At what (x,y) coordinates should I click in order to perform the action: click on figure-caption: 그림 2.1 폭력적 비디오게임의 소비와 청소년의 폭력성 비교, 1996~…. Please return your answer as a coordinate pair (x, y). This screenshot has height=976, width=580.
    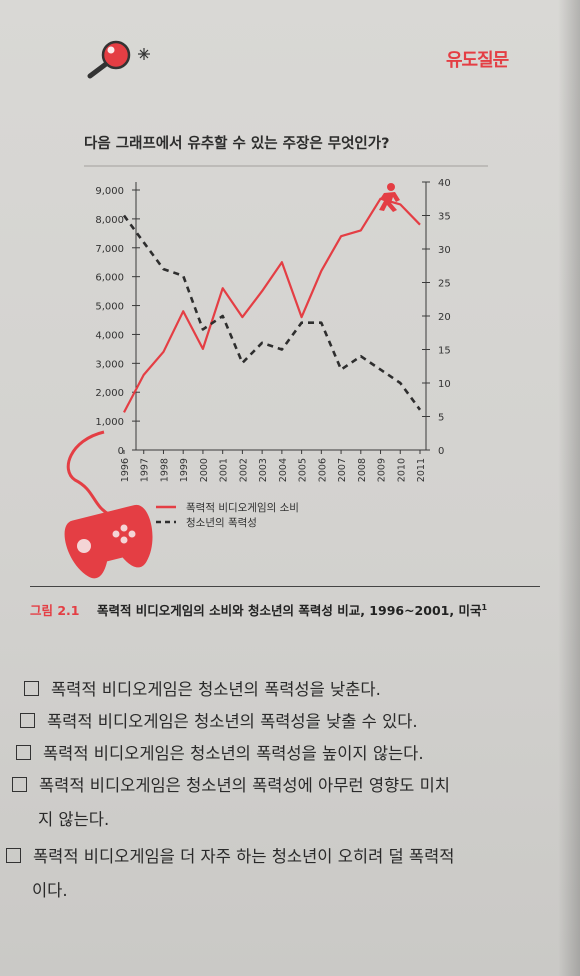
    Looking at the image, I should click on (258, 609).